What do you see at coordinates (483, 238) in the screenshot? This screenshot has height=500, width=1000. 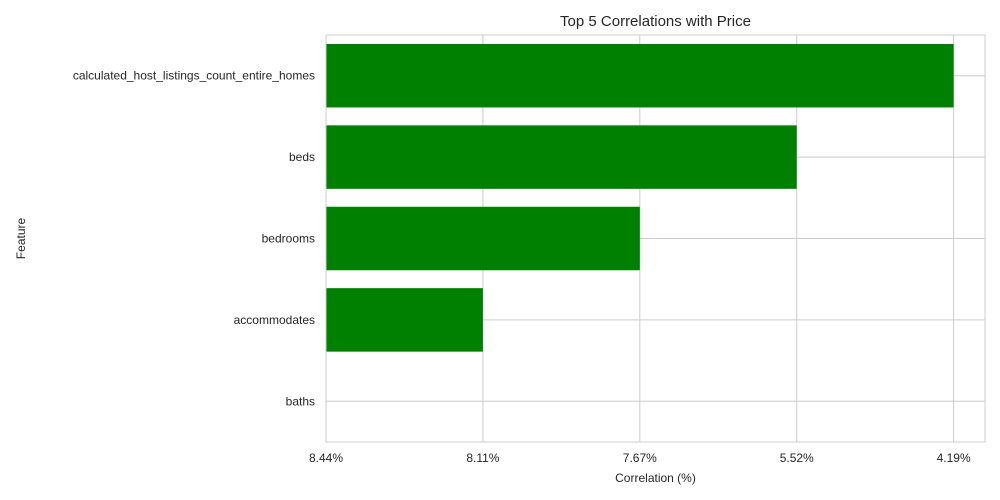 I see `bar-bedrooms` at bounding box center [483, 238].